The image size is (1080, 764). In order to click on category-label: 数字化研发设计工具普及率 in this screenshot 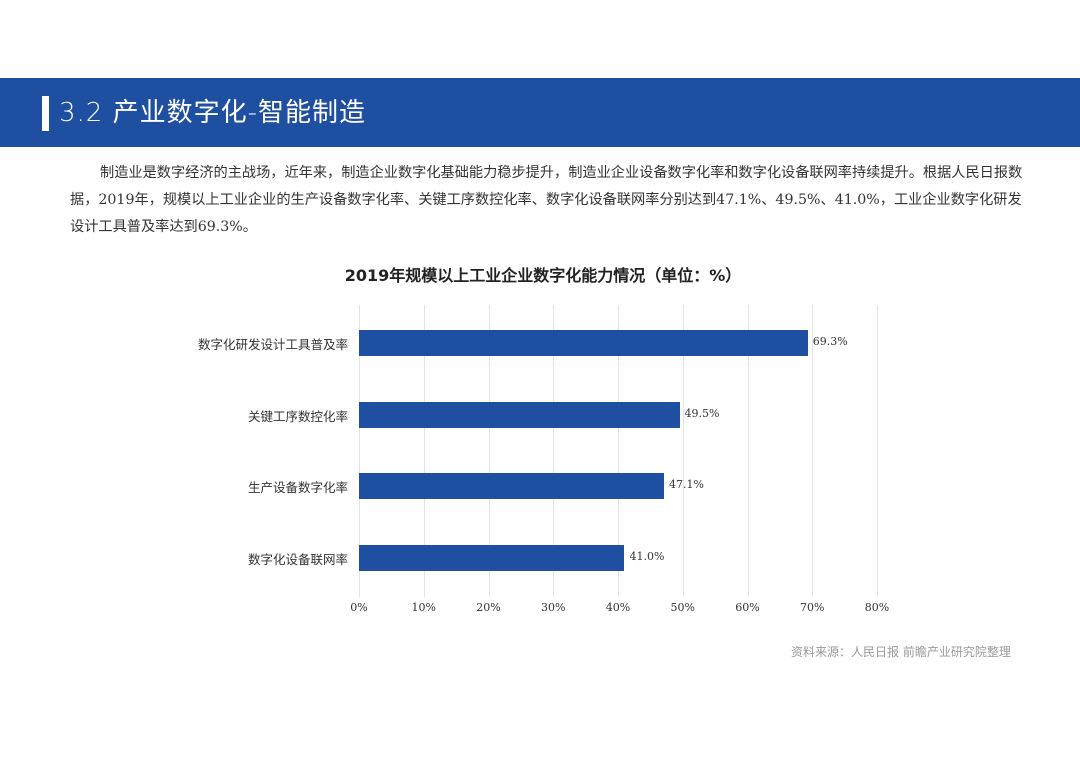, I will do `click(272, 344)`.